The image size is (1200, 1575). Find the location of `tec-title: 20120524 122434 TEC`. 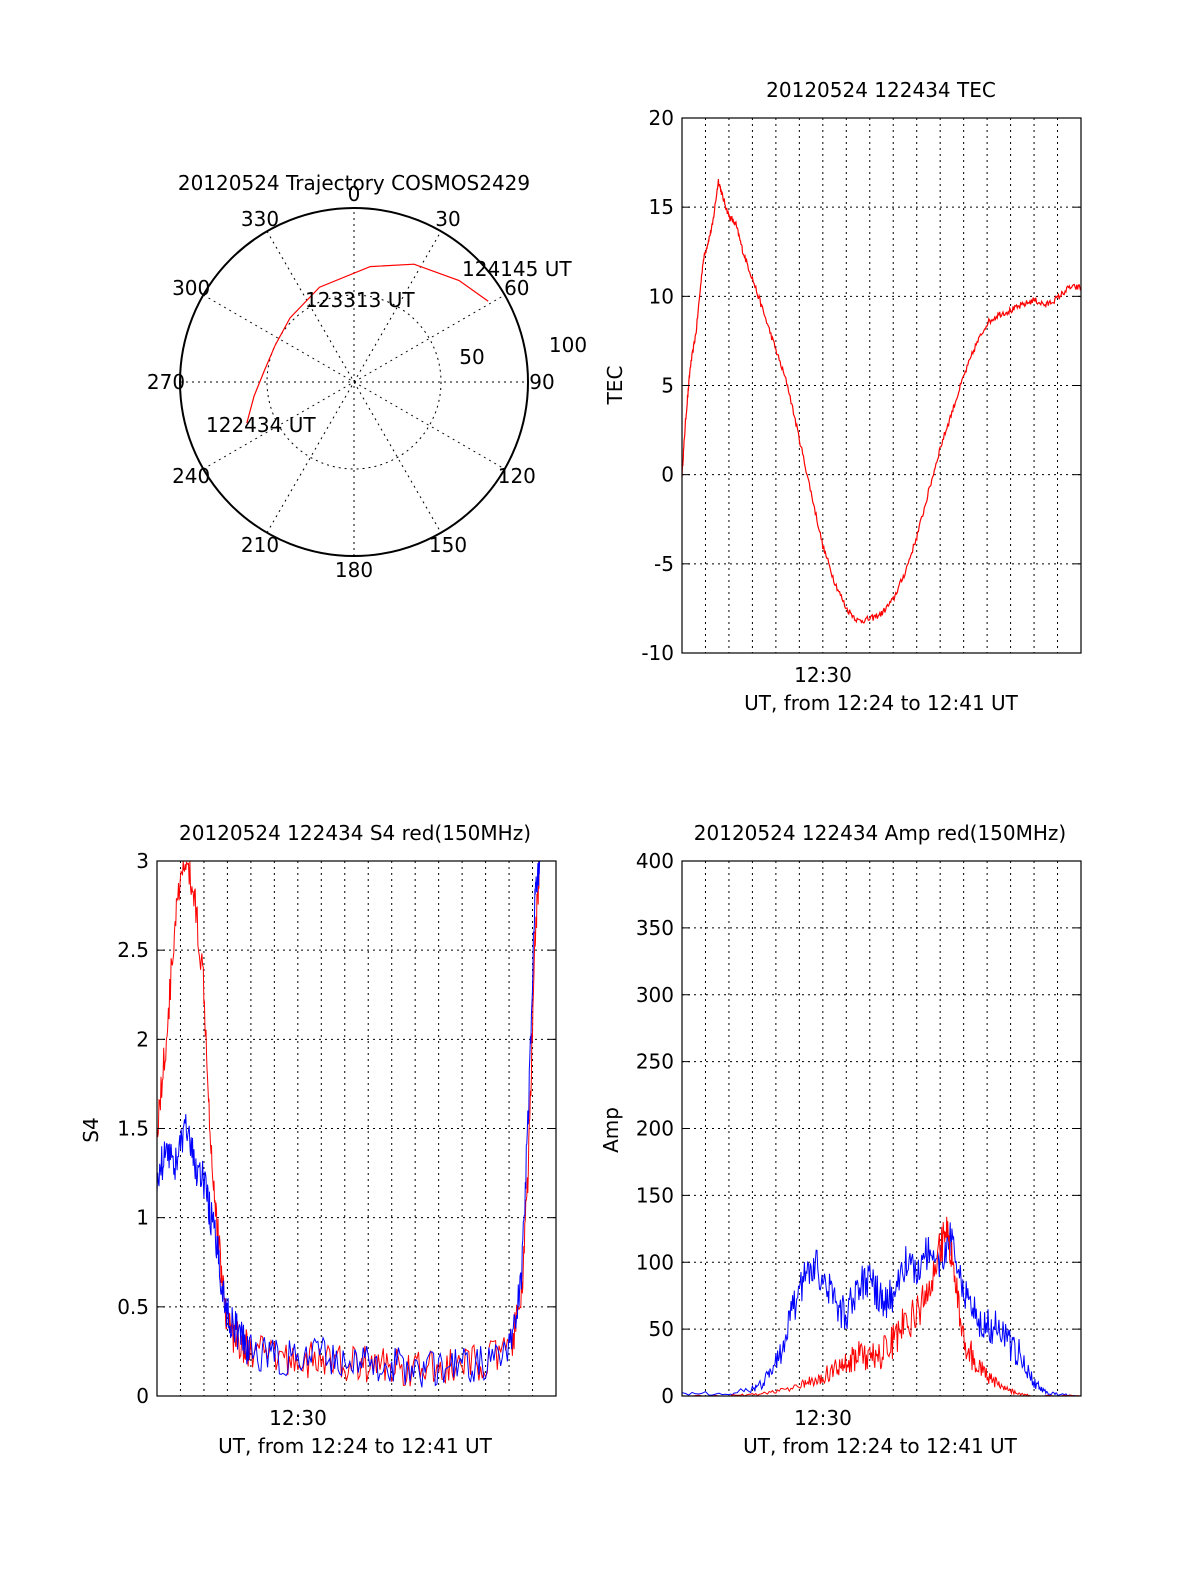

tec-title: 20120524 122434 TEC is located at coordinates (881, 90).